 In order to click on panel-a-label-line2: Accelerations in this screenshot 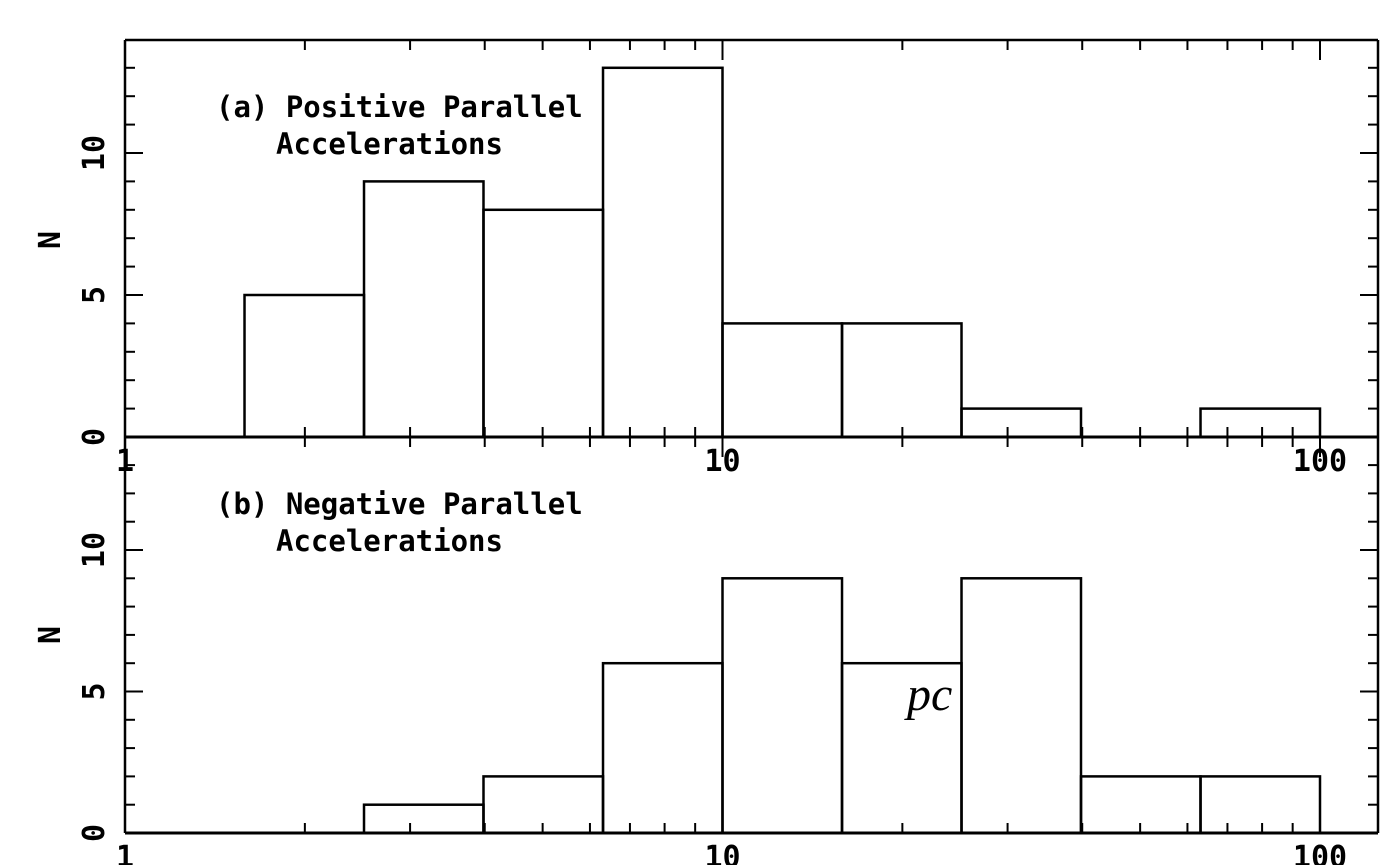, I will do `click(389, 144)`.